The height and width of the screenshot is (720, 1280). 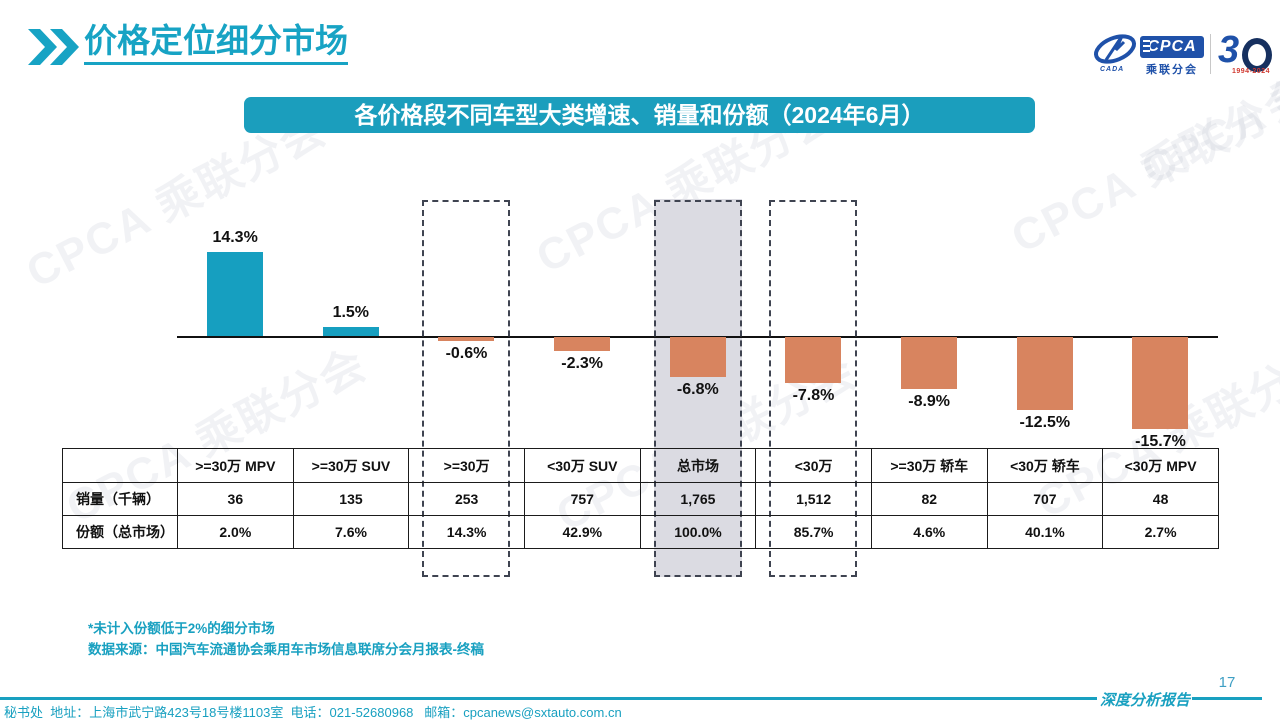 What do you see at coordinates (1172, 70) in the screenshot?
I see `cpca-chinese-label: 乘联分会` at bounding box center [1172, 70].